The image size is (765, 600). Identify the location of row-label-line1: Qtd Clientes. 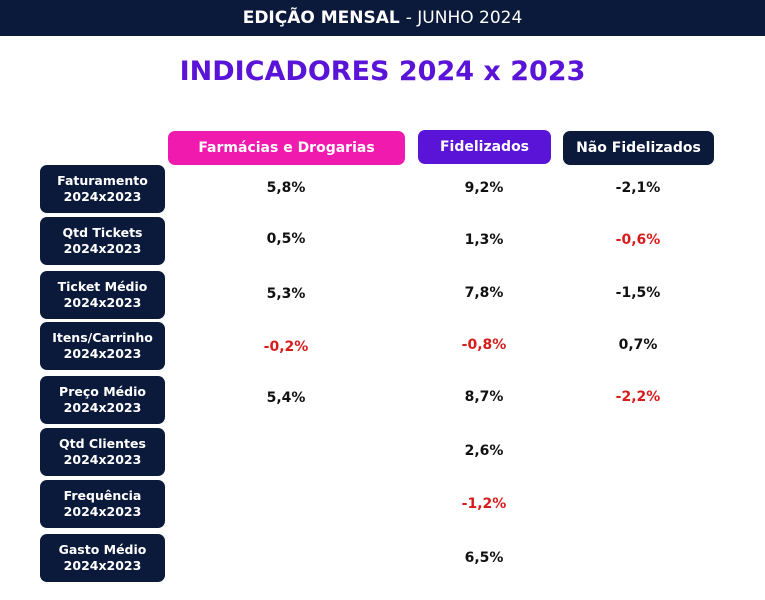
(102, 443).